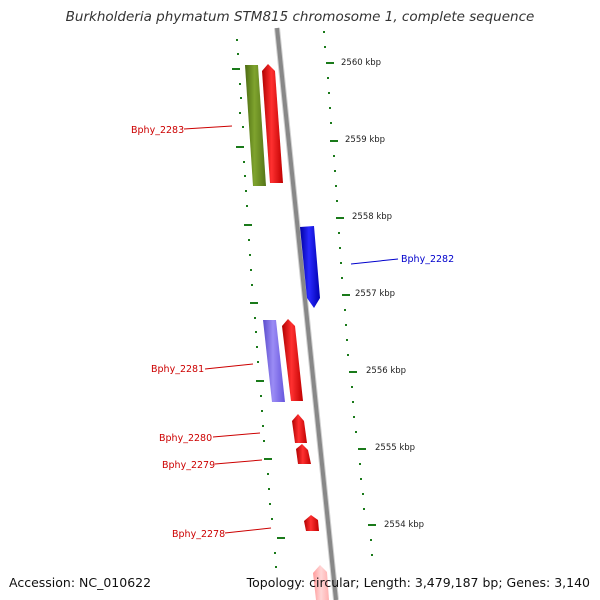  I want to click on olive-feature-block, so click(255, 125).